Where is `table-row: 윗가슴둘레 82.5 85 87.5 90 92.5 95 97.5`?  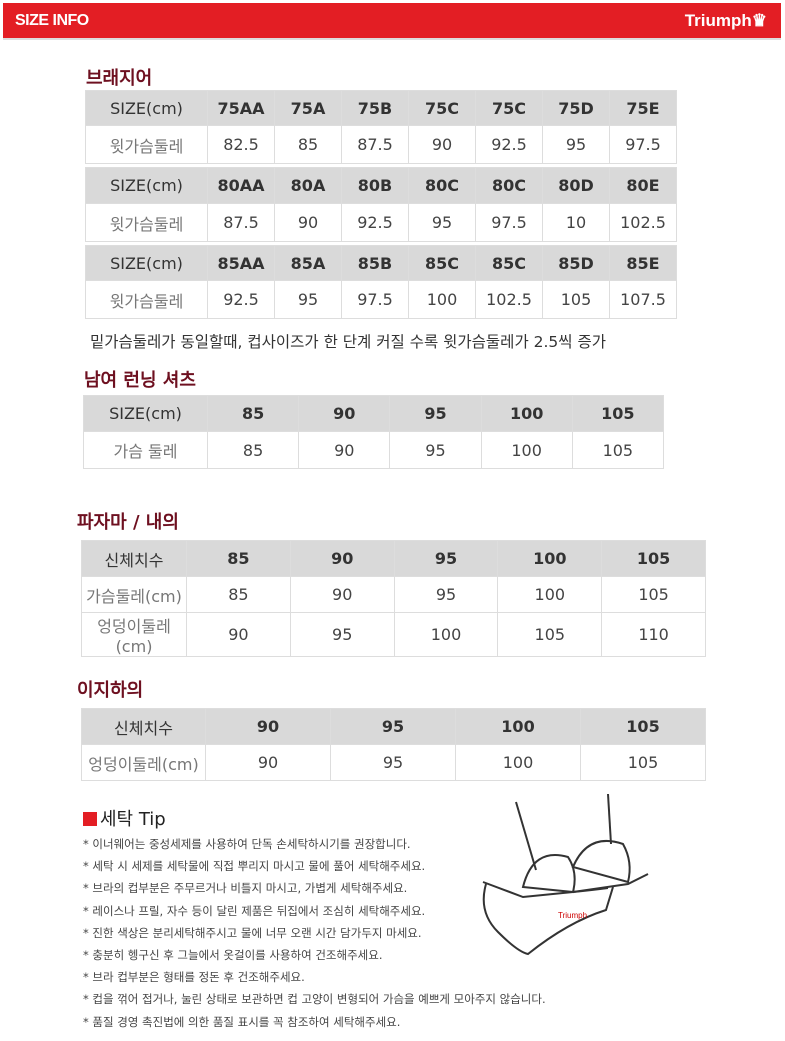 table-row: 윗가슴둘레 82.5 85 87.5 90 92.5 95 97.5 is located at coordinates (381, 144).